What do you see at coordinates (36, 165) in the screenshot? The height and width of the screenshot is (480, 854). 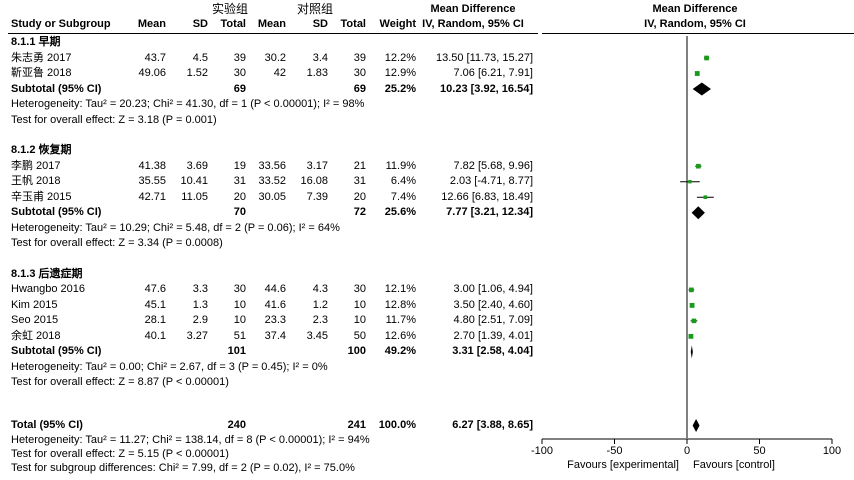 I see `study-name: 李鹏 2017` at bounding box center [36, 165].